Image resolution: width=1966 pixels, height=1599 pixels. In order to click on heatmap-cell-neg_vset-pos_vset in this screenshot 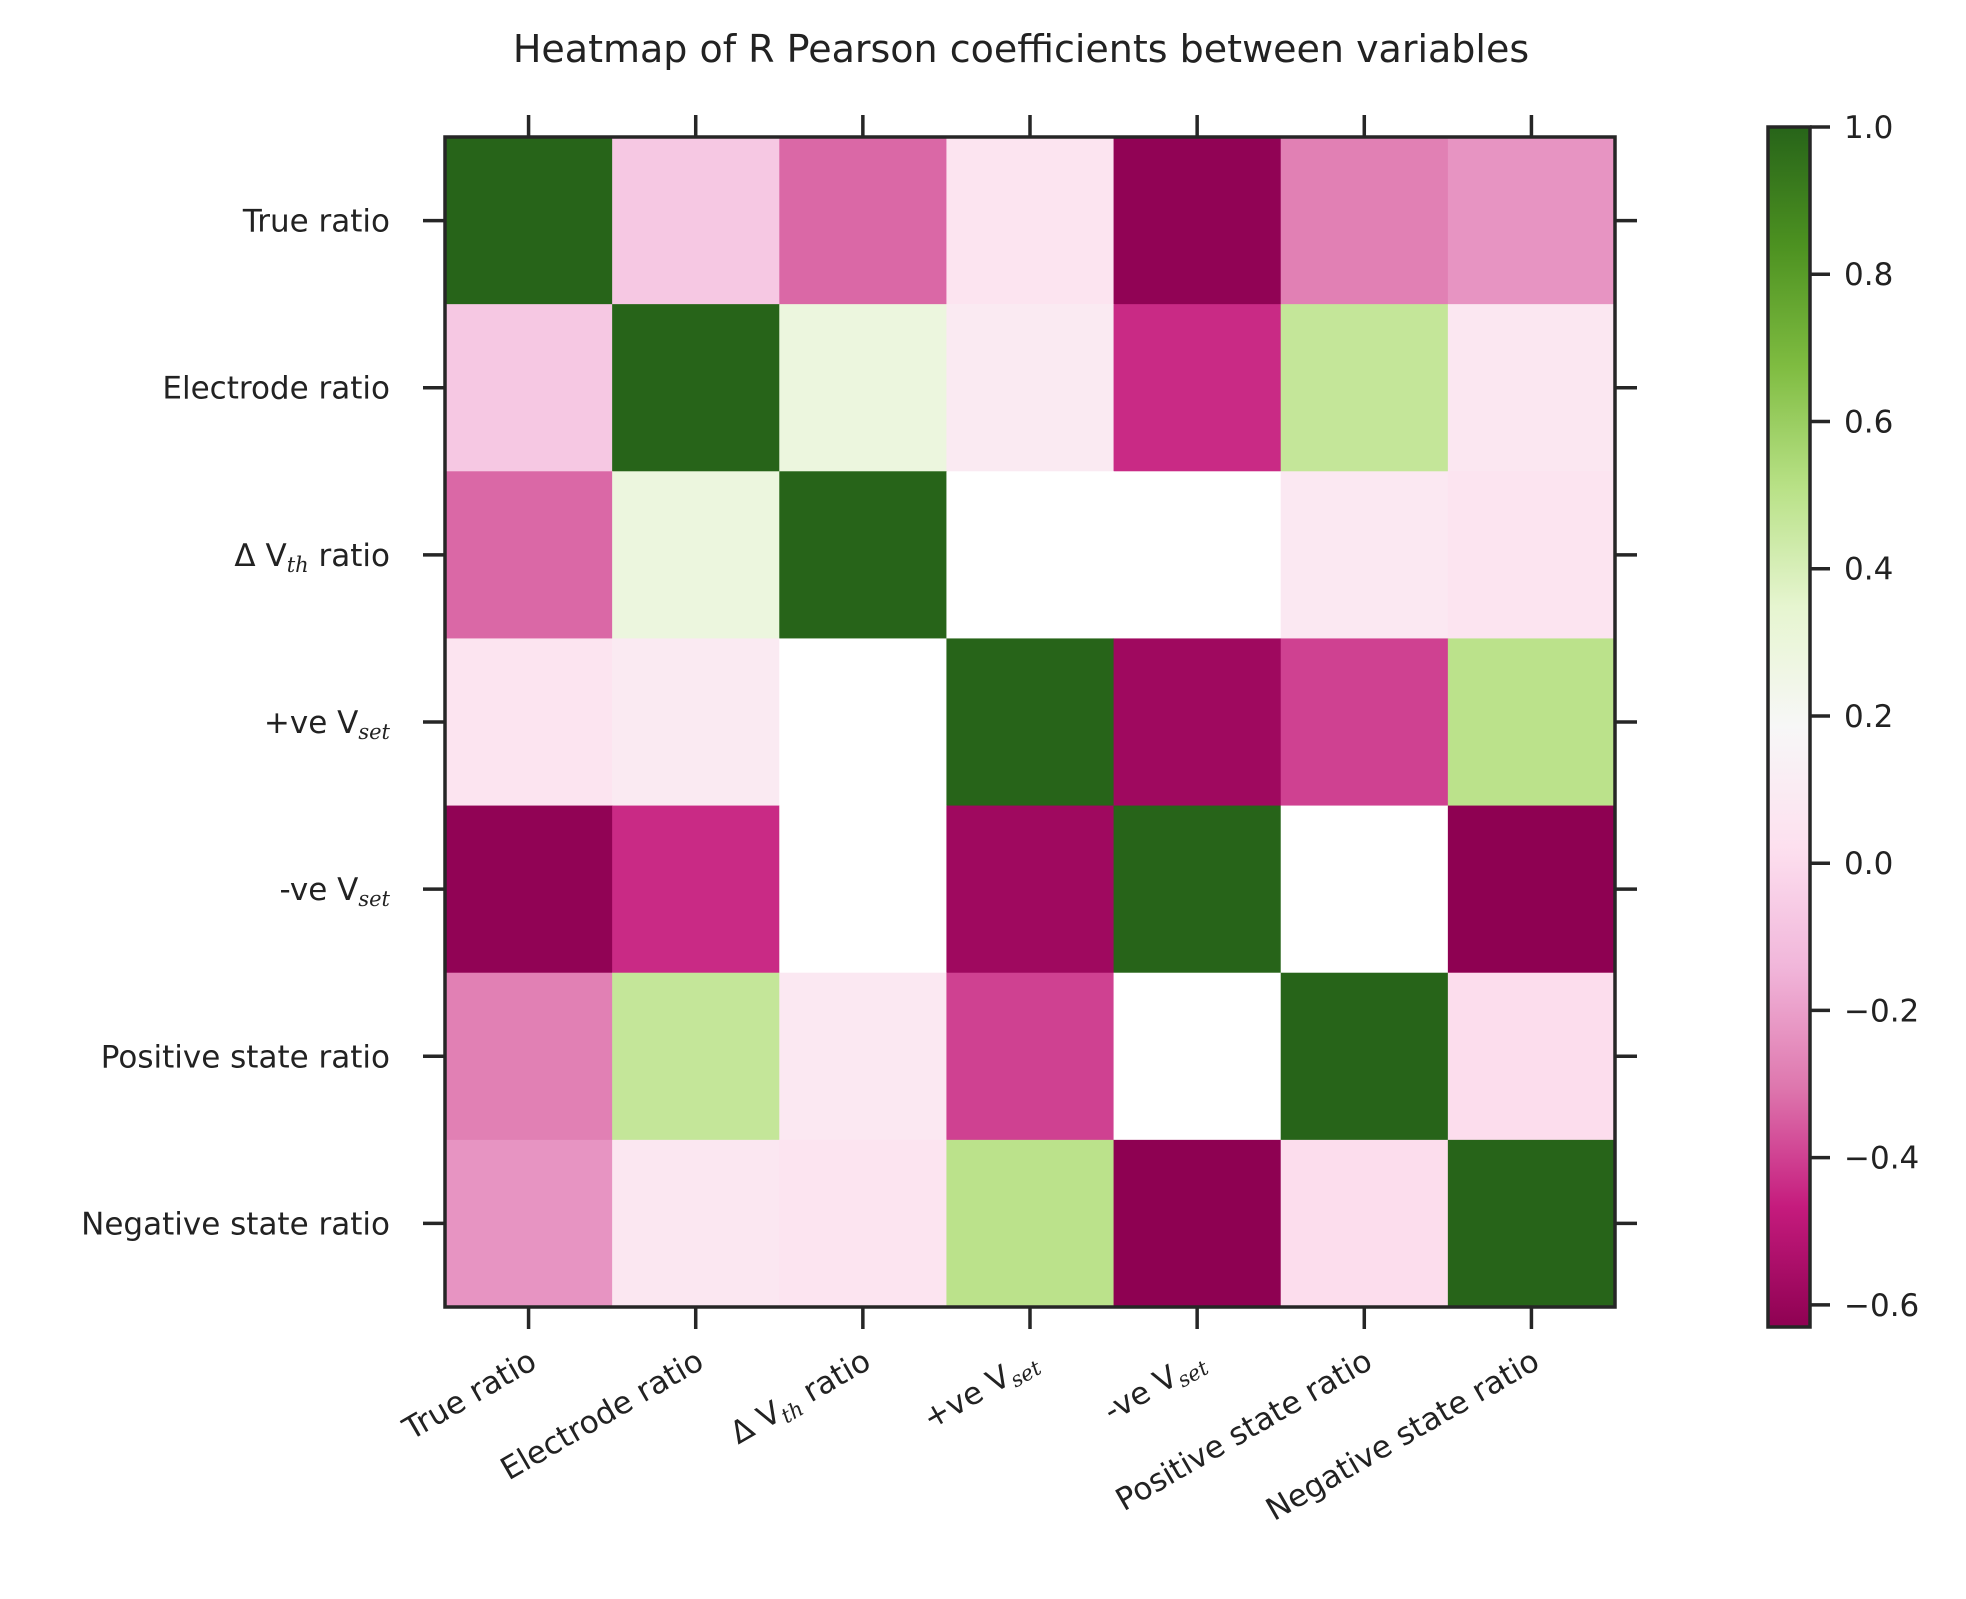, I will do `click(1030, 889)`.